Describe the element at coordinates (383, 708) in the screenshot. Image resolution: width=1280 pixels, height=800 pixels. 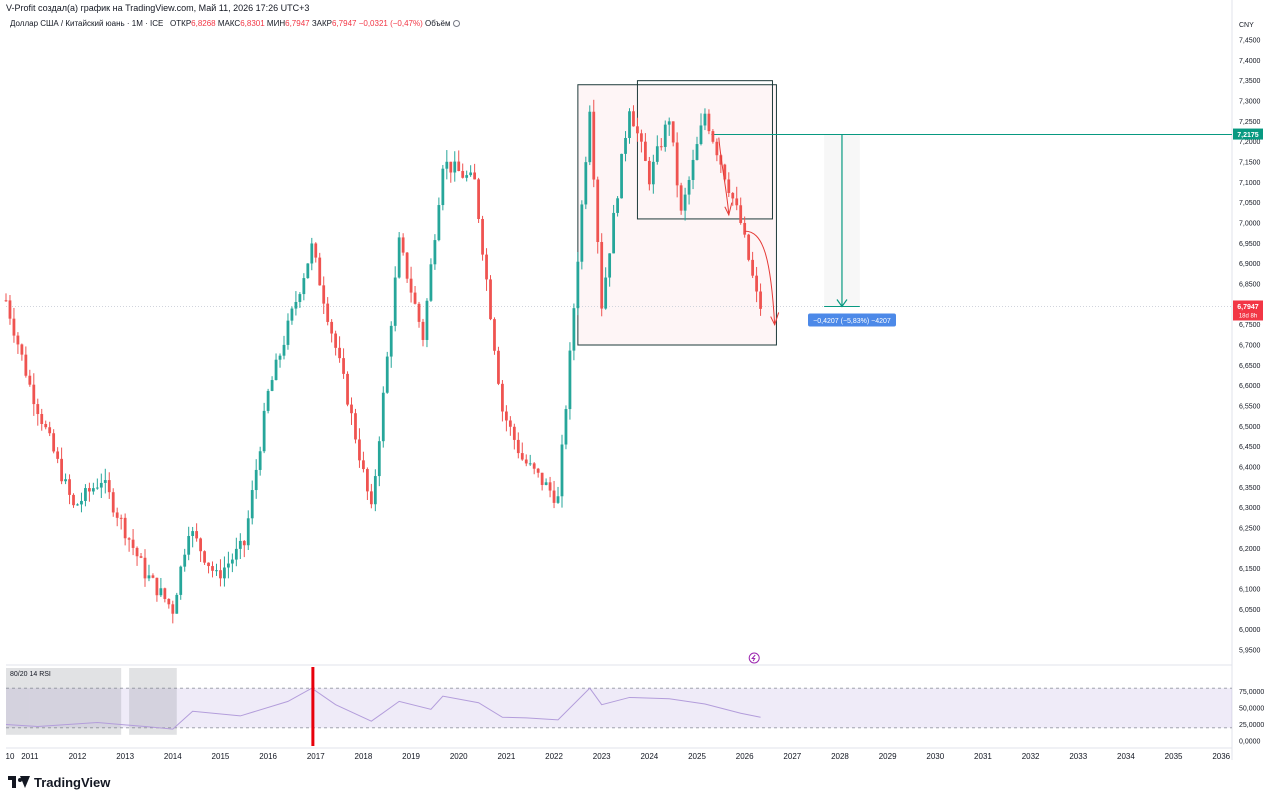
I see `rsi-line` at that location.